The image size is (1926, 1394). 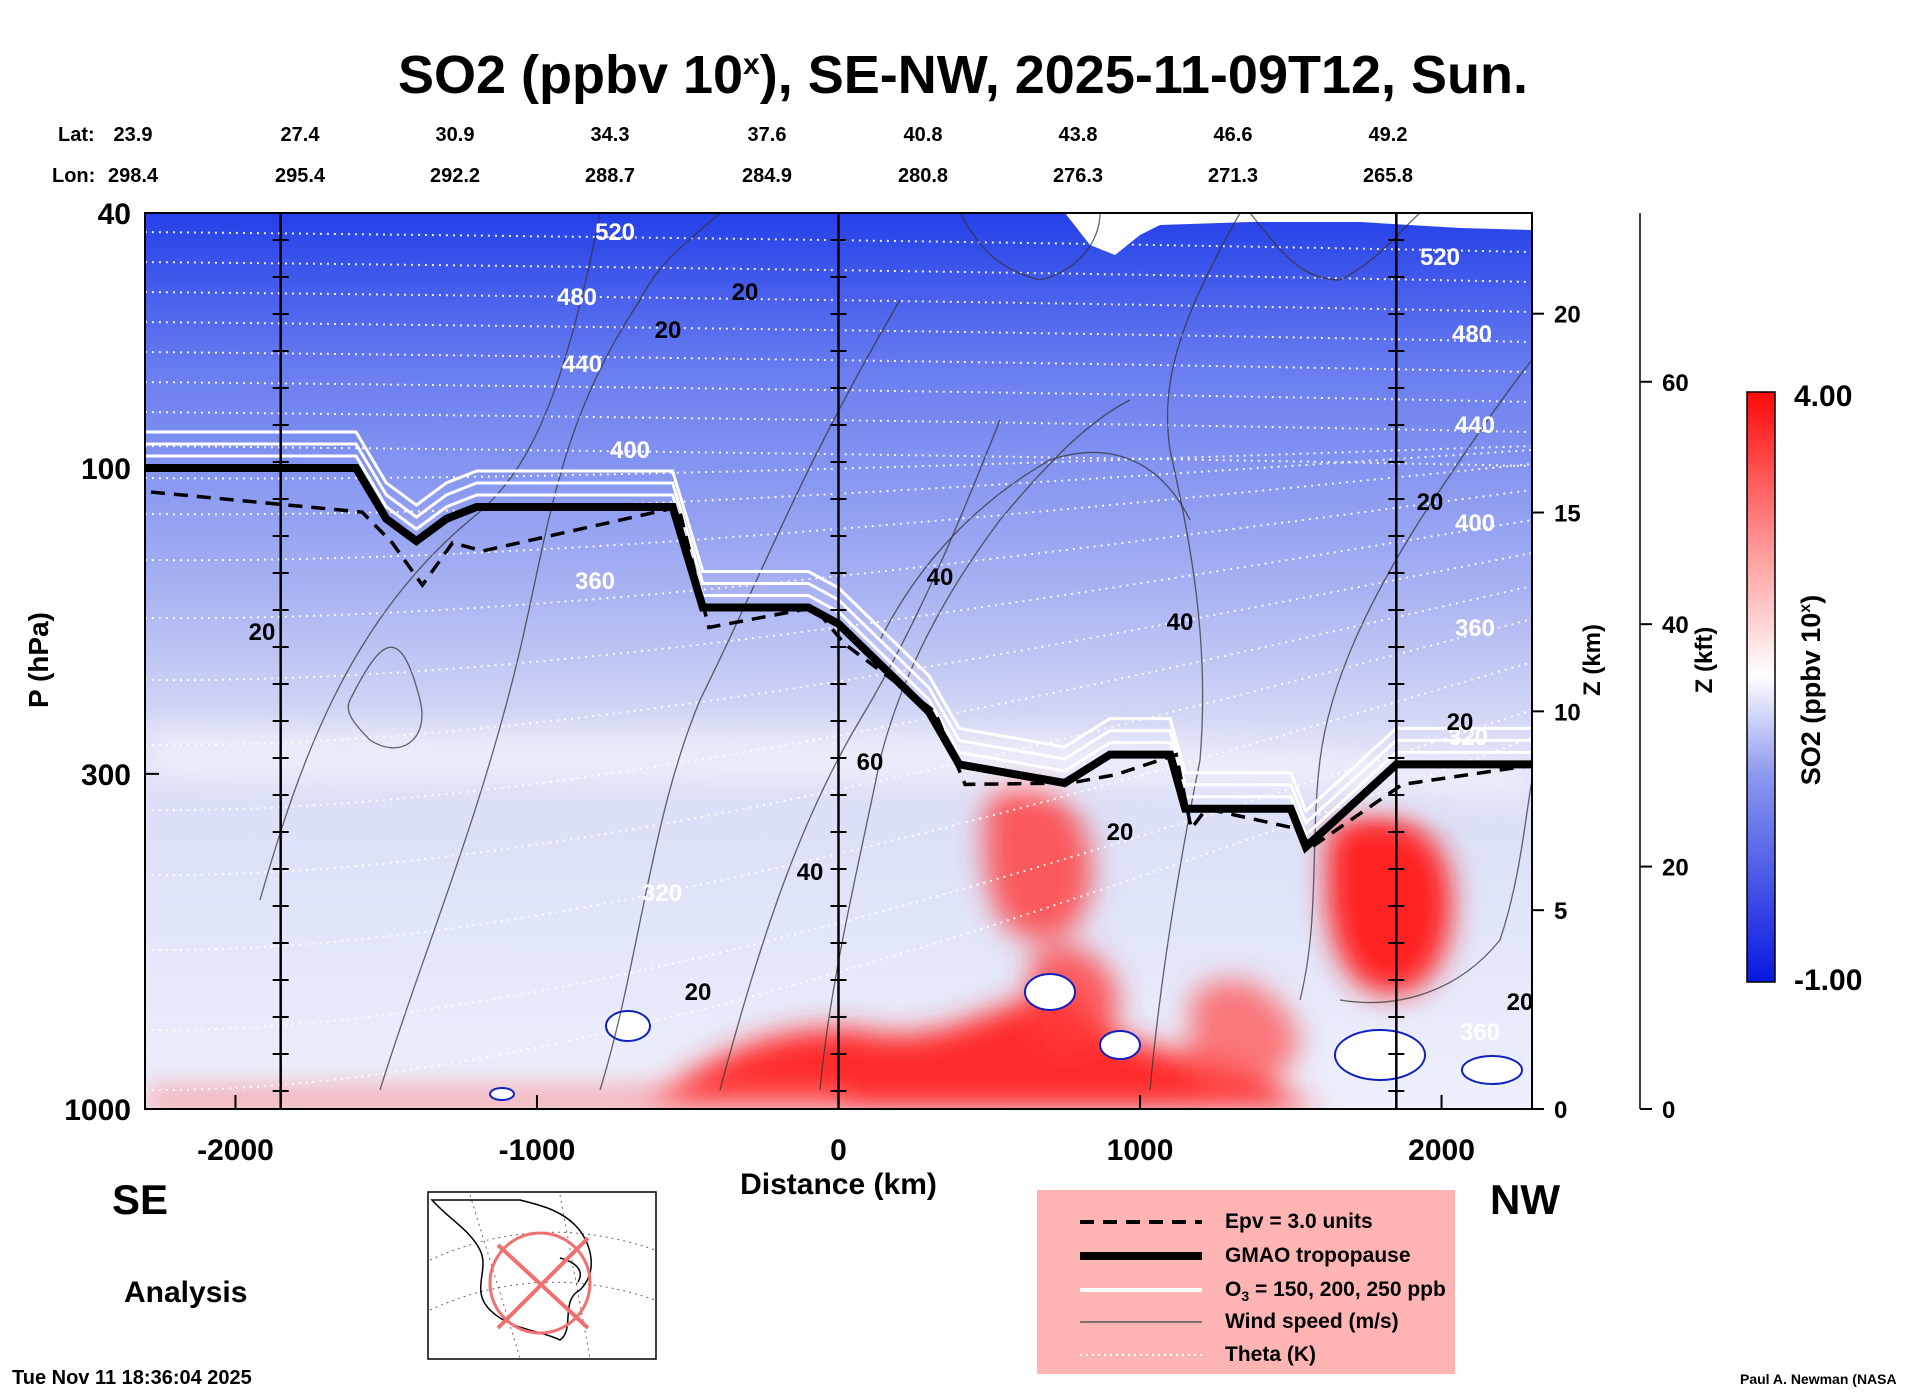 What do you see at coordinates (1704, 660) in the screenshot?
I see `z-kft-axis-label: Z (kft)` at bounding box center [1704, 660].